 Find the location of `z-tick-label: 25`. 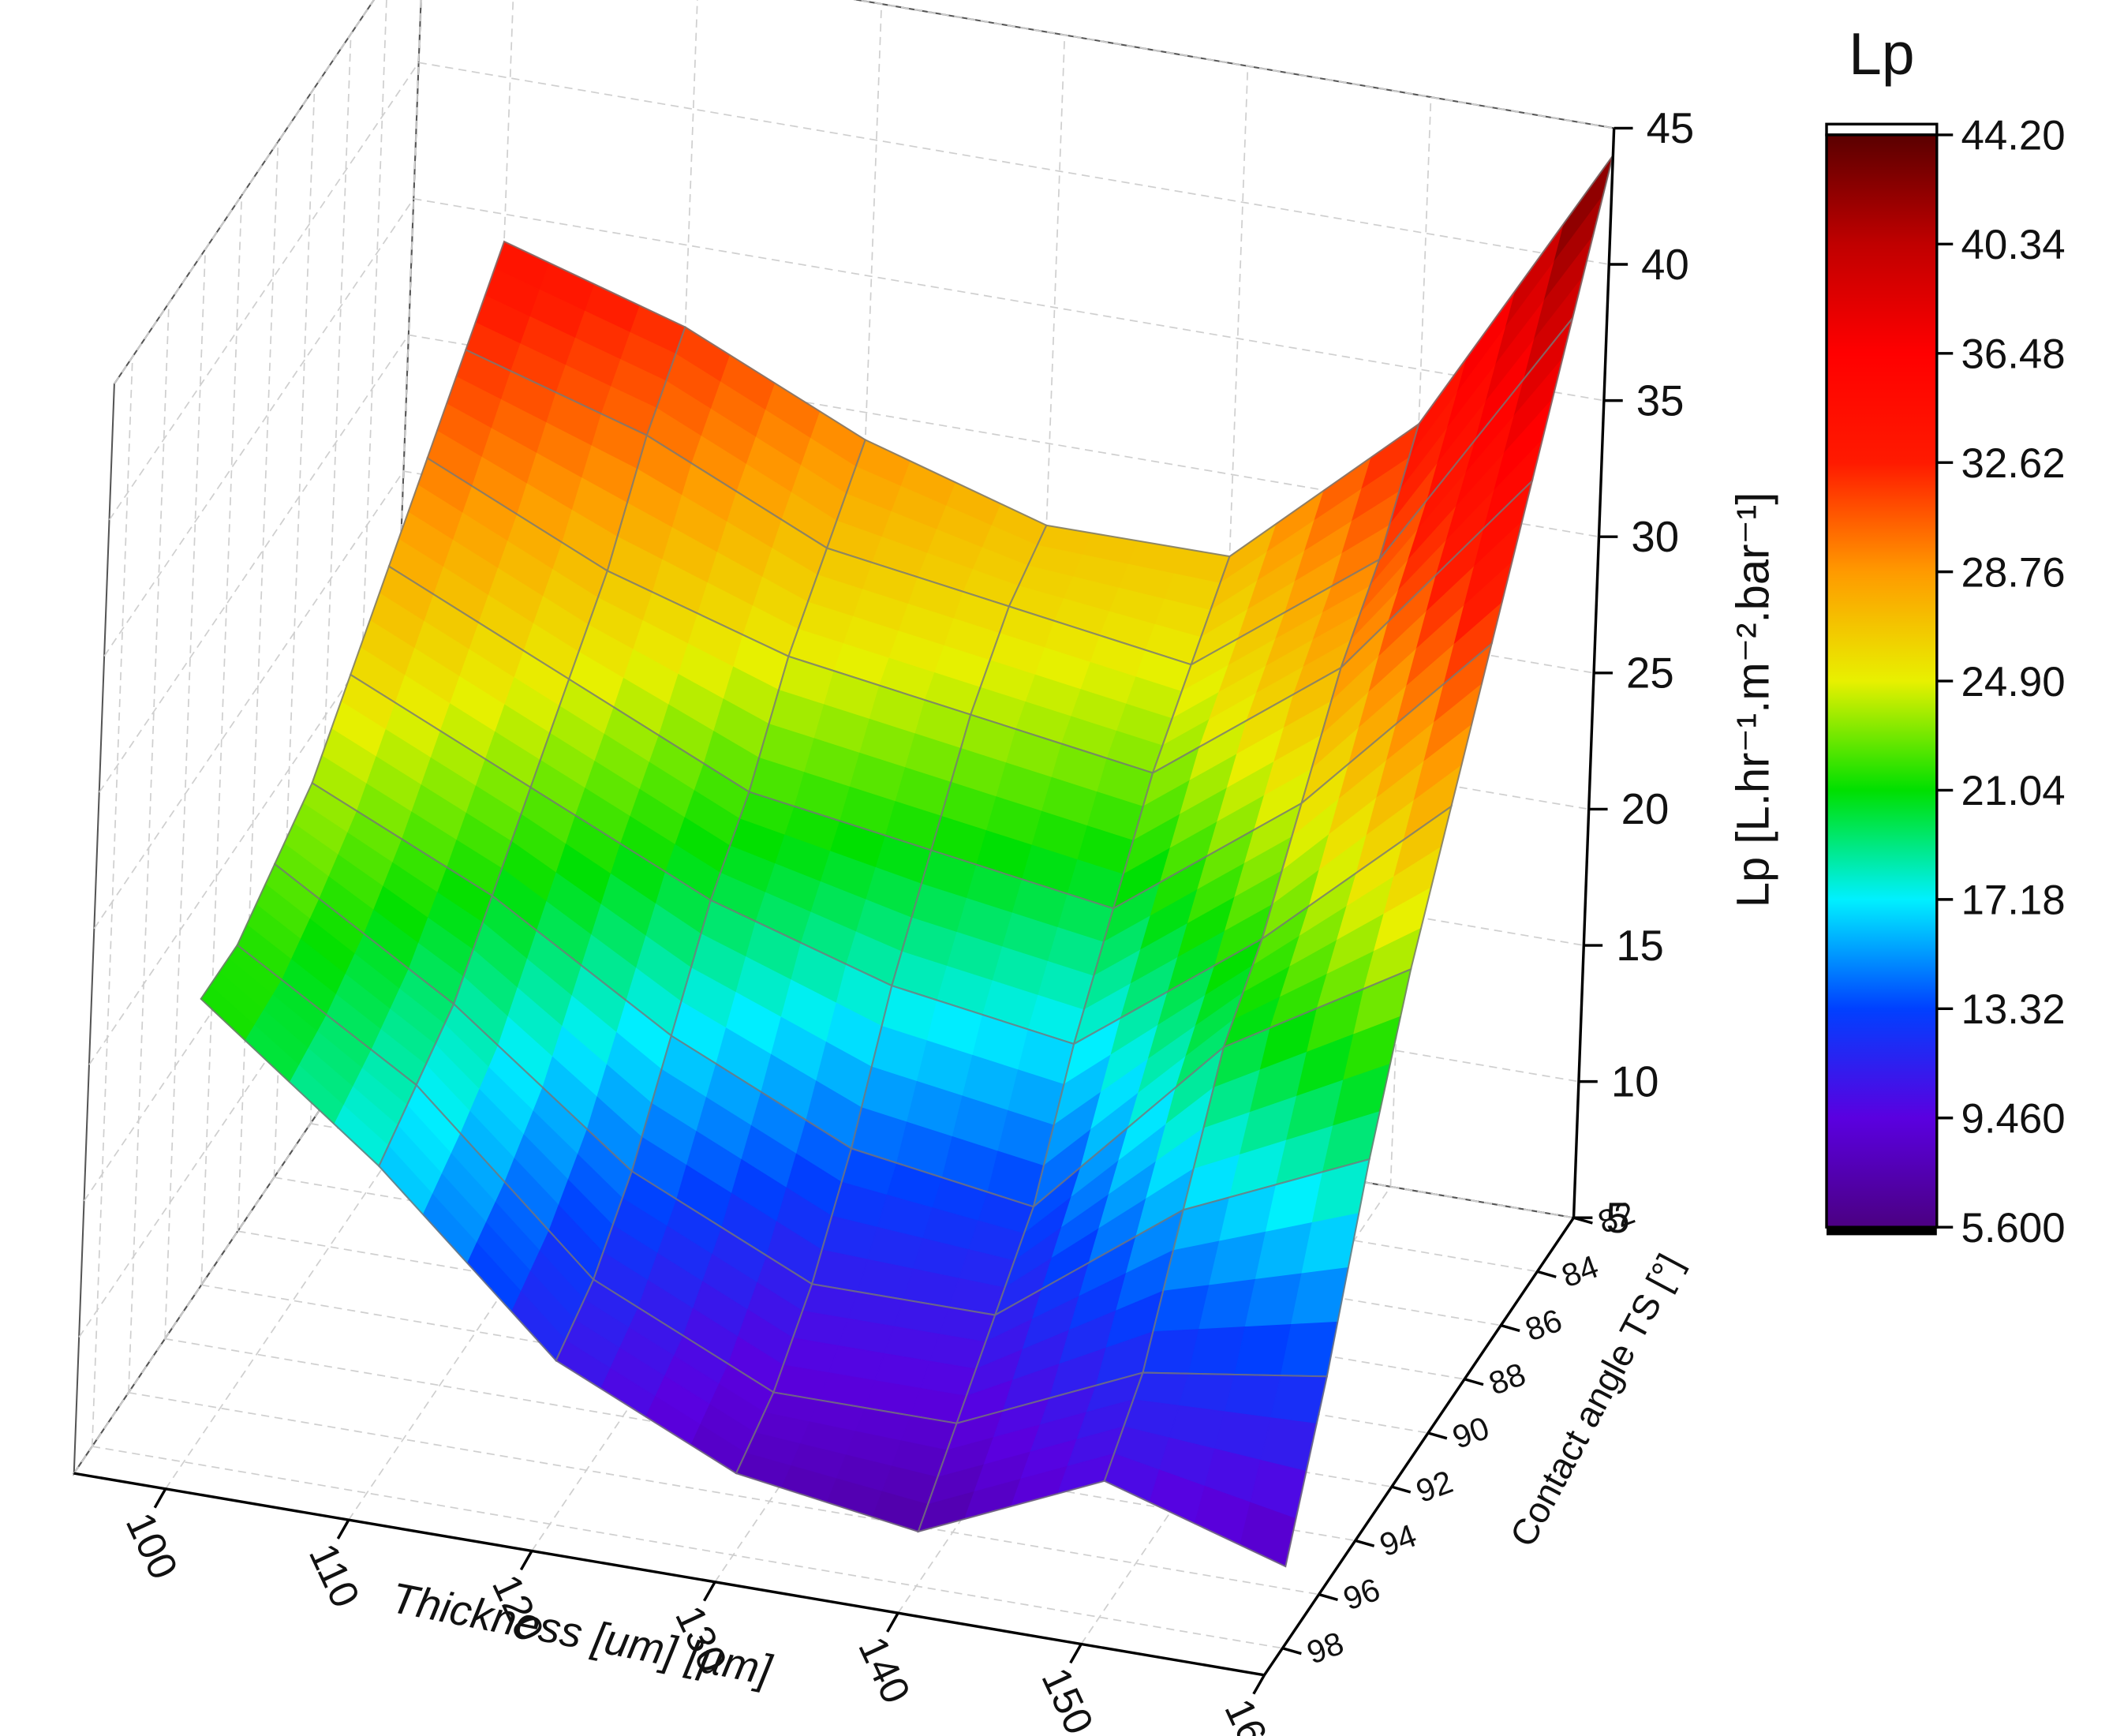

z-tick-label: 25 is located at coordinates (1650, 673).